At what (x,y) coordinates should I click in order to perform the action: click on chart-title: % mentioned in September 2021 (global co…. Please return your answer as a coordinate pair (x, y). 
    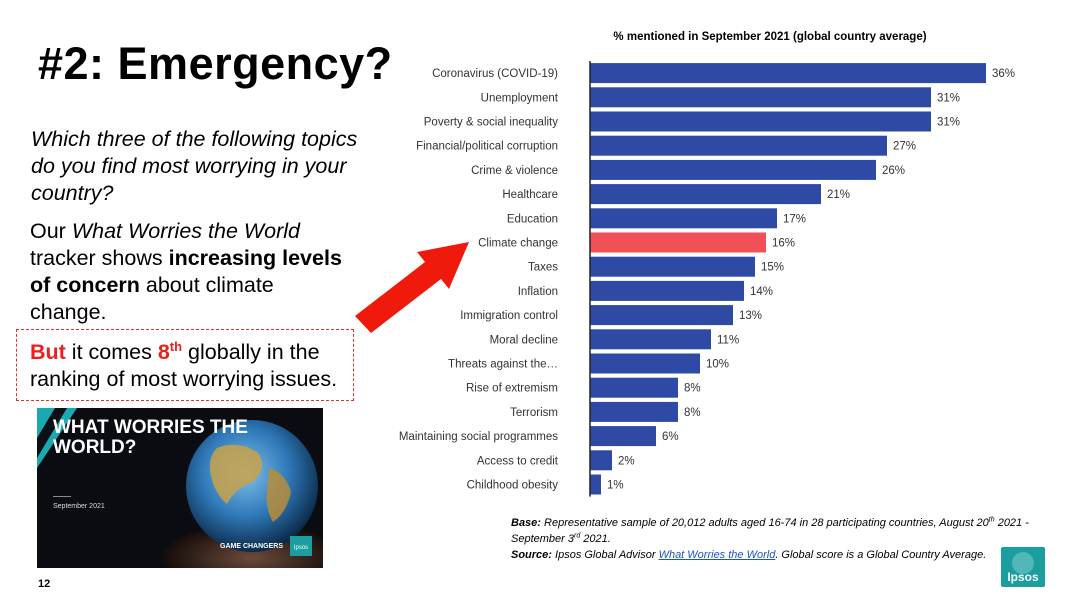
    Looking at the image, I should click on (770, 37).